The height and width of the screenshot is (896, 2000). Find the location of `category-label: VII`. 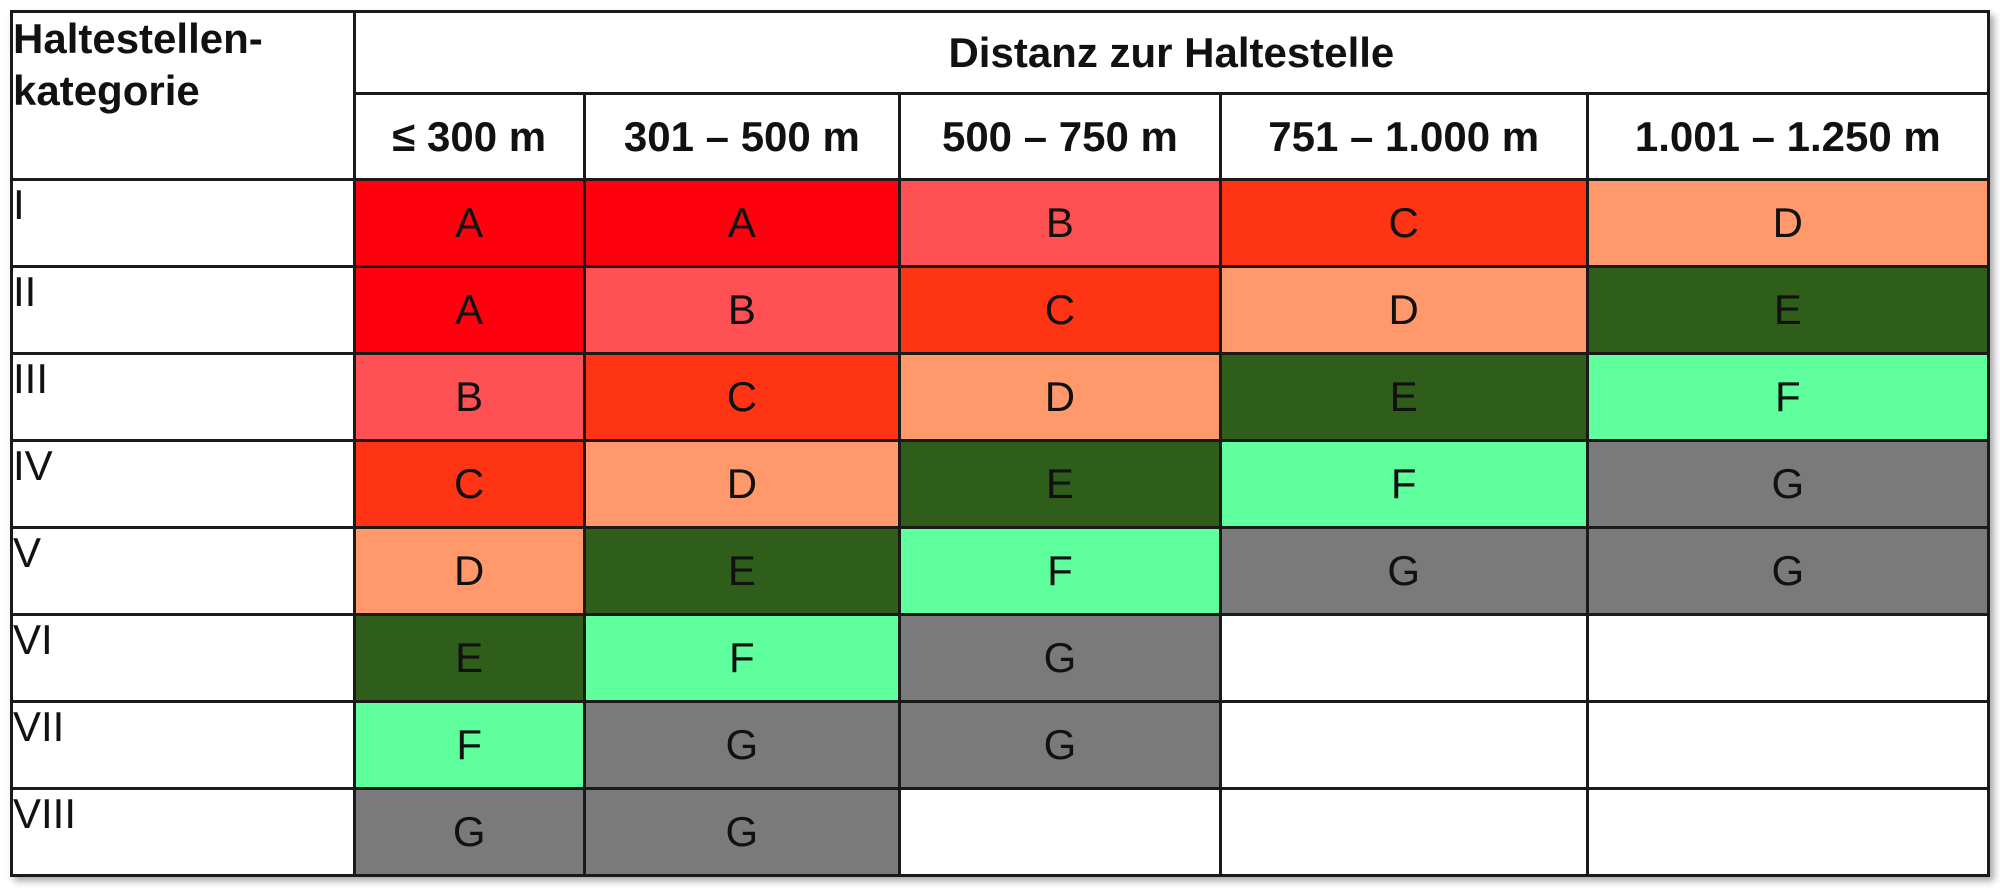

category-label: VII is located at coordinates (183, 745).